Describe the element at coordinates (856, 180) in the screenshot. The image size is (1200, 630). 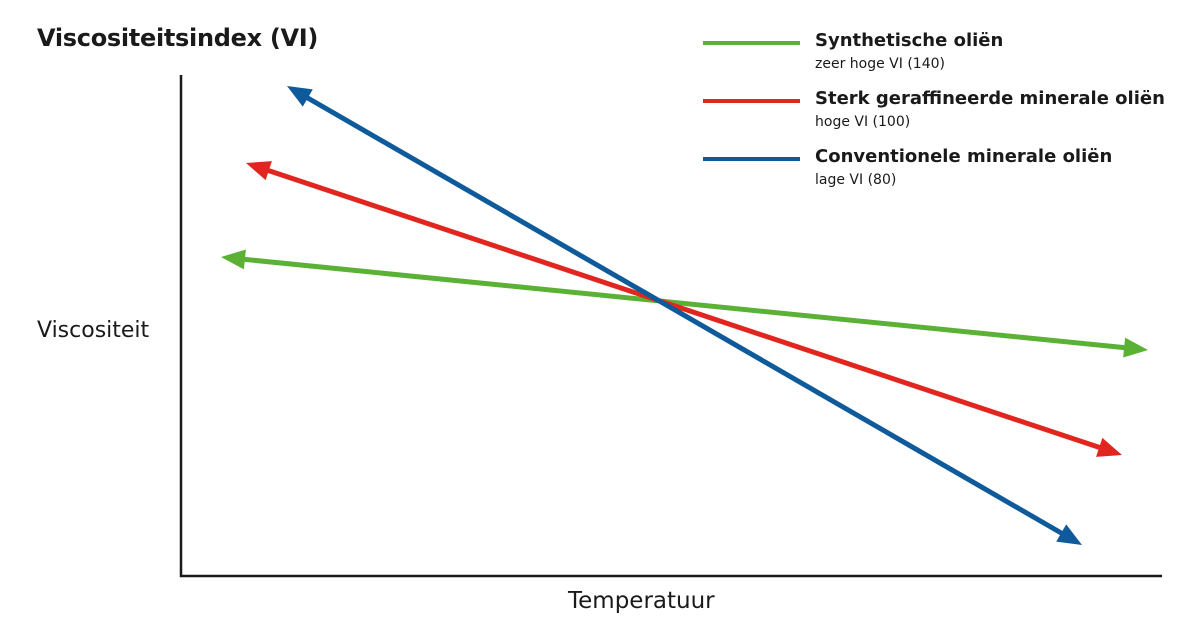
I see `legend-sublabel: lage VI (80)` at that location.